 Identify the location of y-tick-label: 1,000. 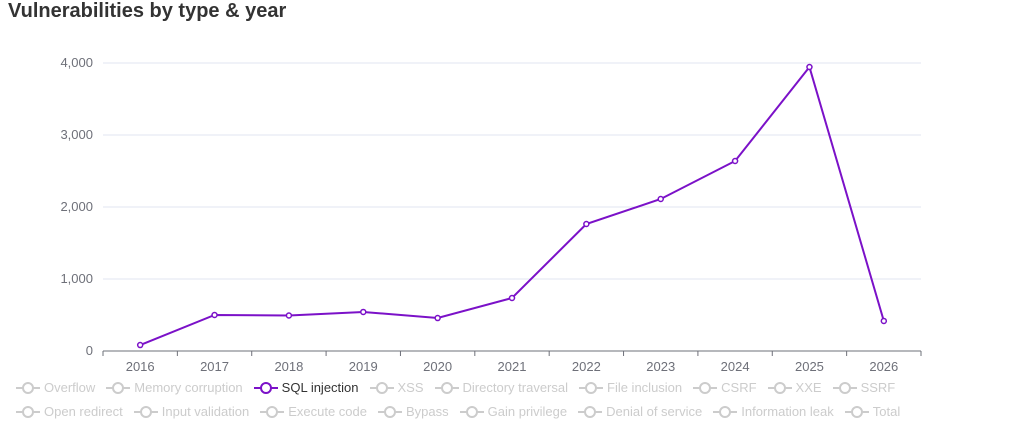
(76, 278).